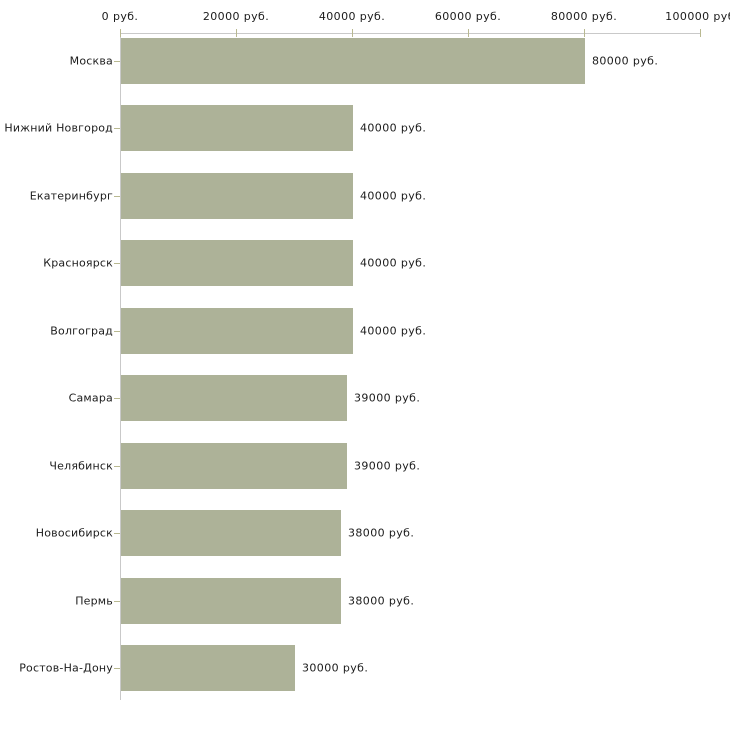 This screenshot has width=730, height=730. What do you see at coordinates (625, 61) in the screenshot?
I see `value-label: 80000 руб.` at bounding box center [625, 61].